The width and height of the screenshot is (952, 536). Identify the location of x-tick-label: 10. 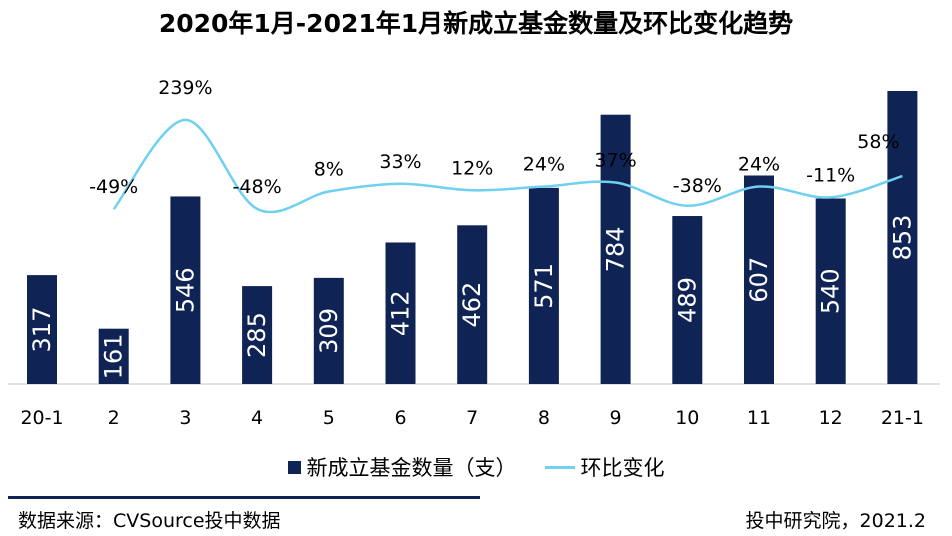
(687, 418).